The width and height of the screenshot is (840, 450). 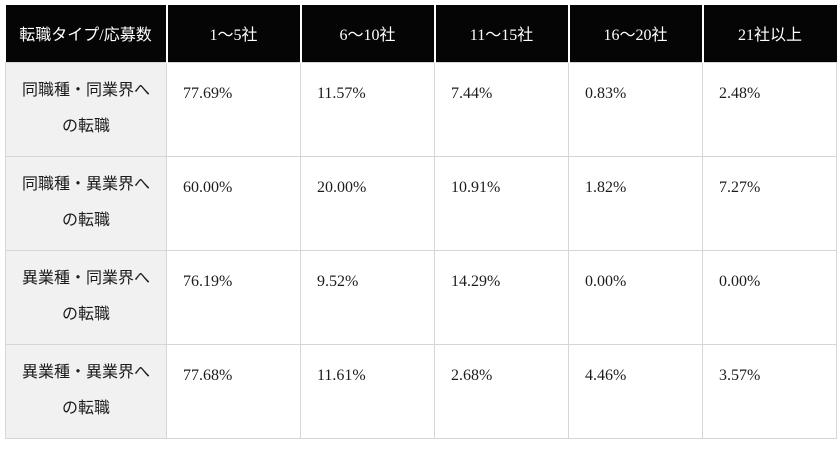 I want to click on value-cell: 3.57%, so click(x=769, y=391).